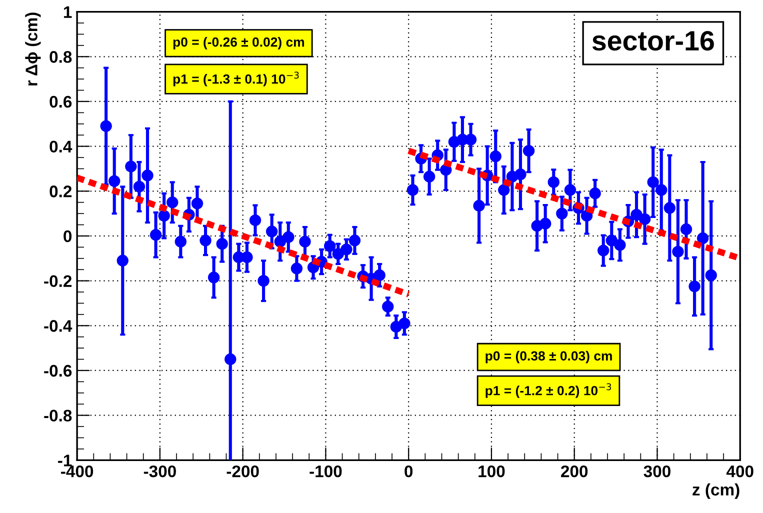 The width and height of the screenshot is (763, 513). Describe the element at coordinates (326, 471) in the screenshot. I see `x-tick-label: -100` at that location.